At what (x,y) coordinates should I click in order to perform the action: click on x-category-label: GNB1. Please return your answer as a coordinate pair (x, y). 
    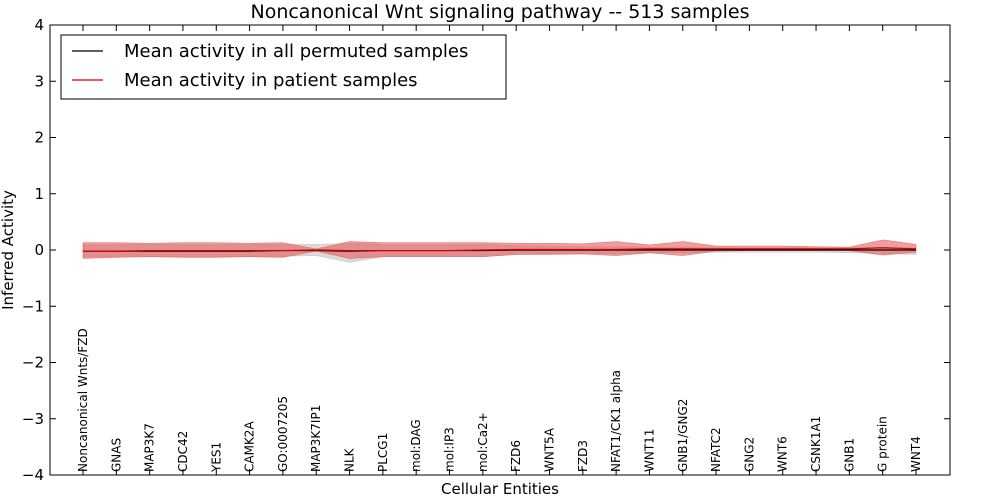
    Looking at the image, I should click on (849, 455).